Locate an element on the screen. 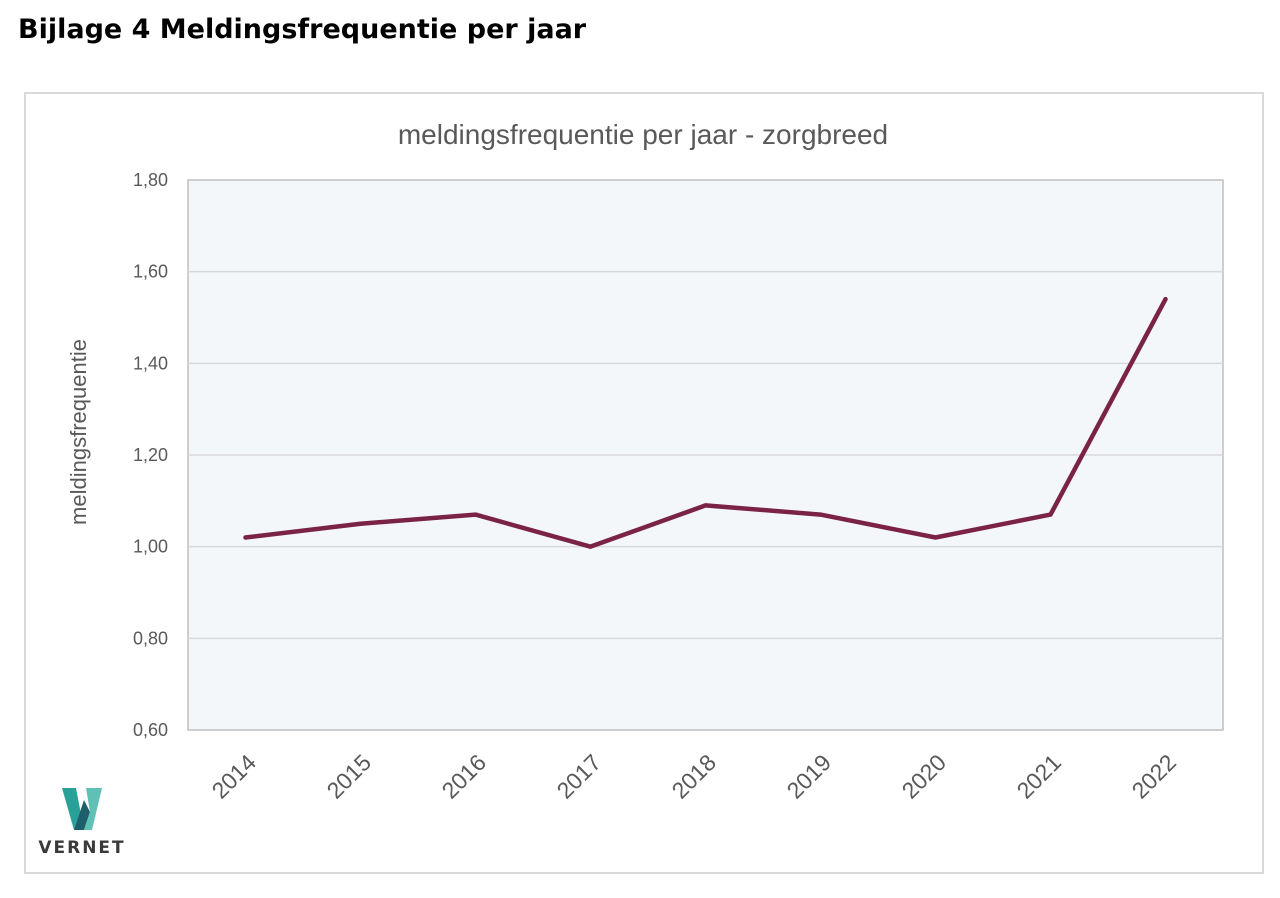 This screenshot has width=1280, height=898. y-tick-label: 1,60 is located at coordinates (150, 272).